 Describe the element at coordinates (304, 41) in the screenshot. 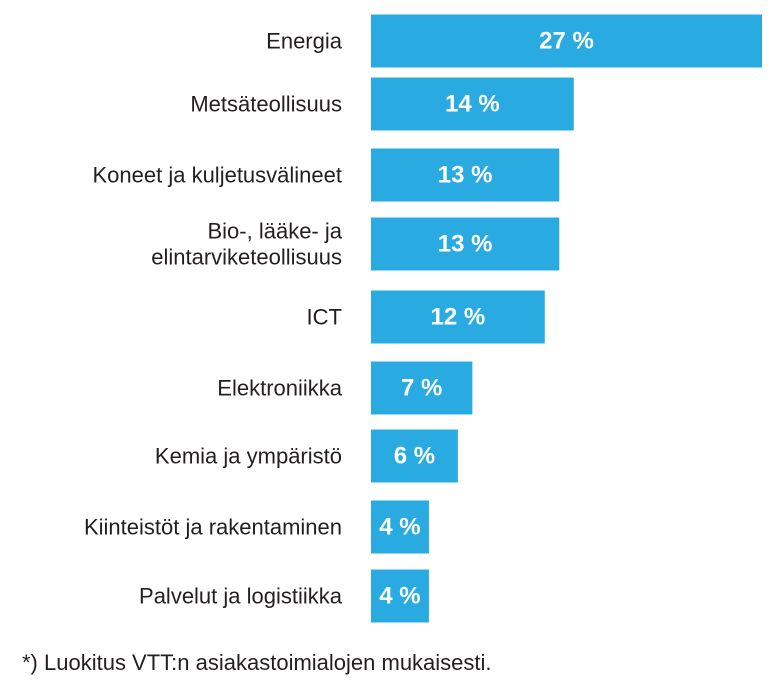

I see `category-label: Energia` at that location.